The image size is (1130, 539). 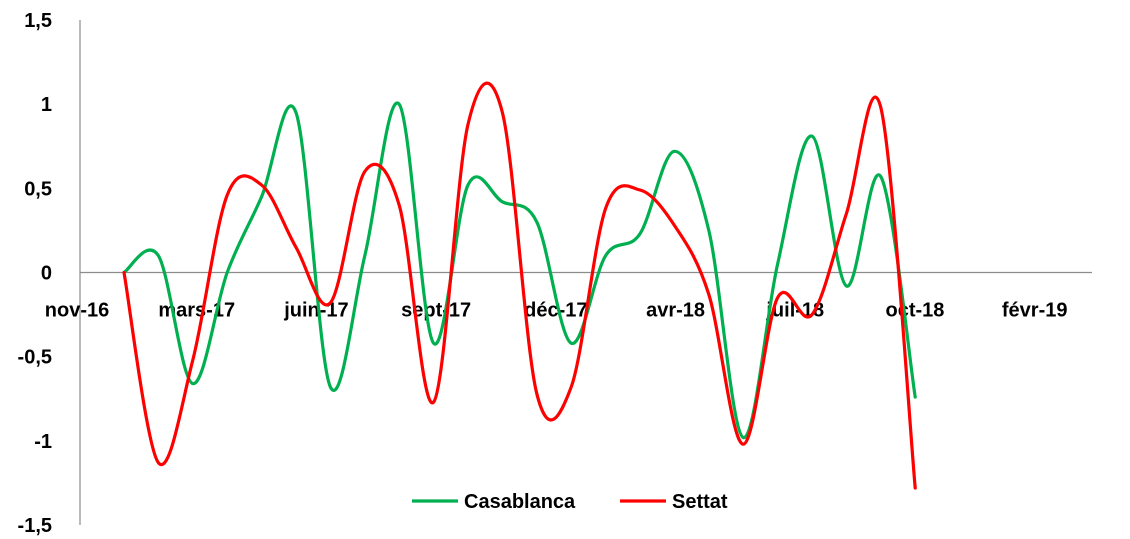 What do you see at coordinates (35, 358) in the screenshot?
I see `y-tick-label: -0,5` at bounding box center [35, 358].